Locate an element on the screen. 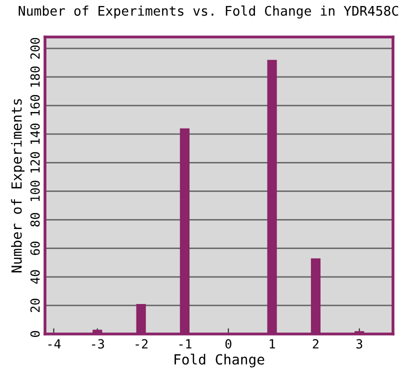 Image resolution: width=417 pixels, height=374 pixels. y-tick-label: 160 is located at coordinates (35, 105).